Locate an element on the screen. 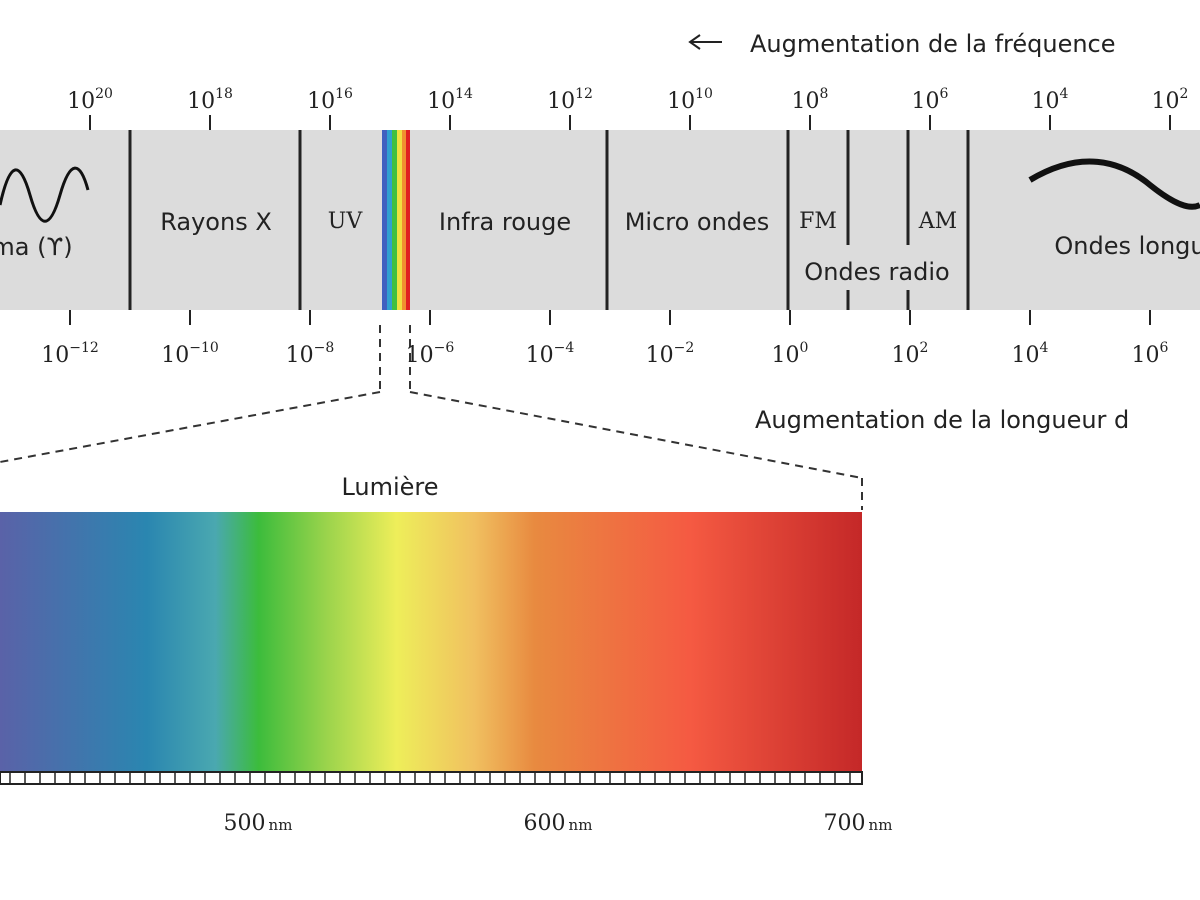 The height and width of the screenshot is (900, 1200). frequency-tick-label: 10⁴ is located at coordinates (1050, 100).